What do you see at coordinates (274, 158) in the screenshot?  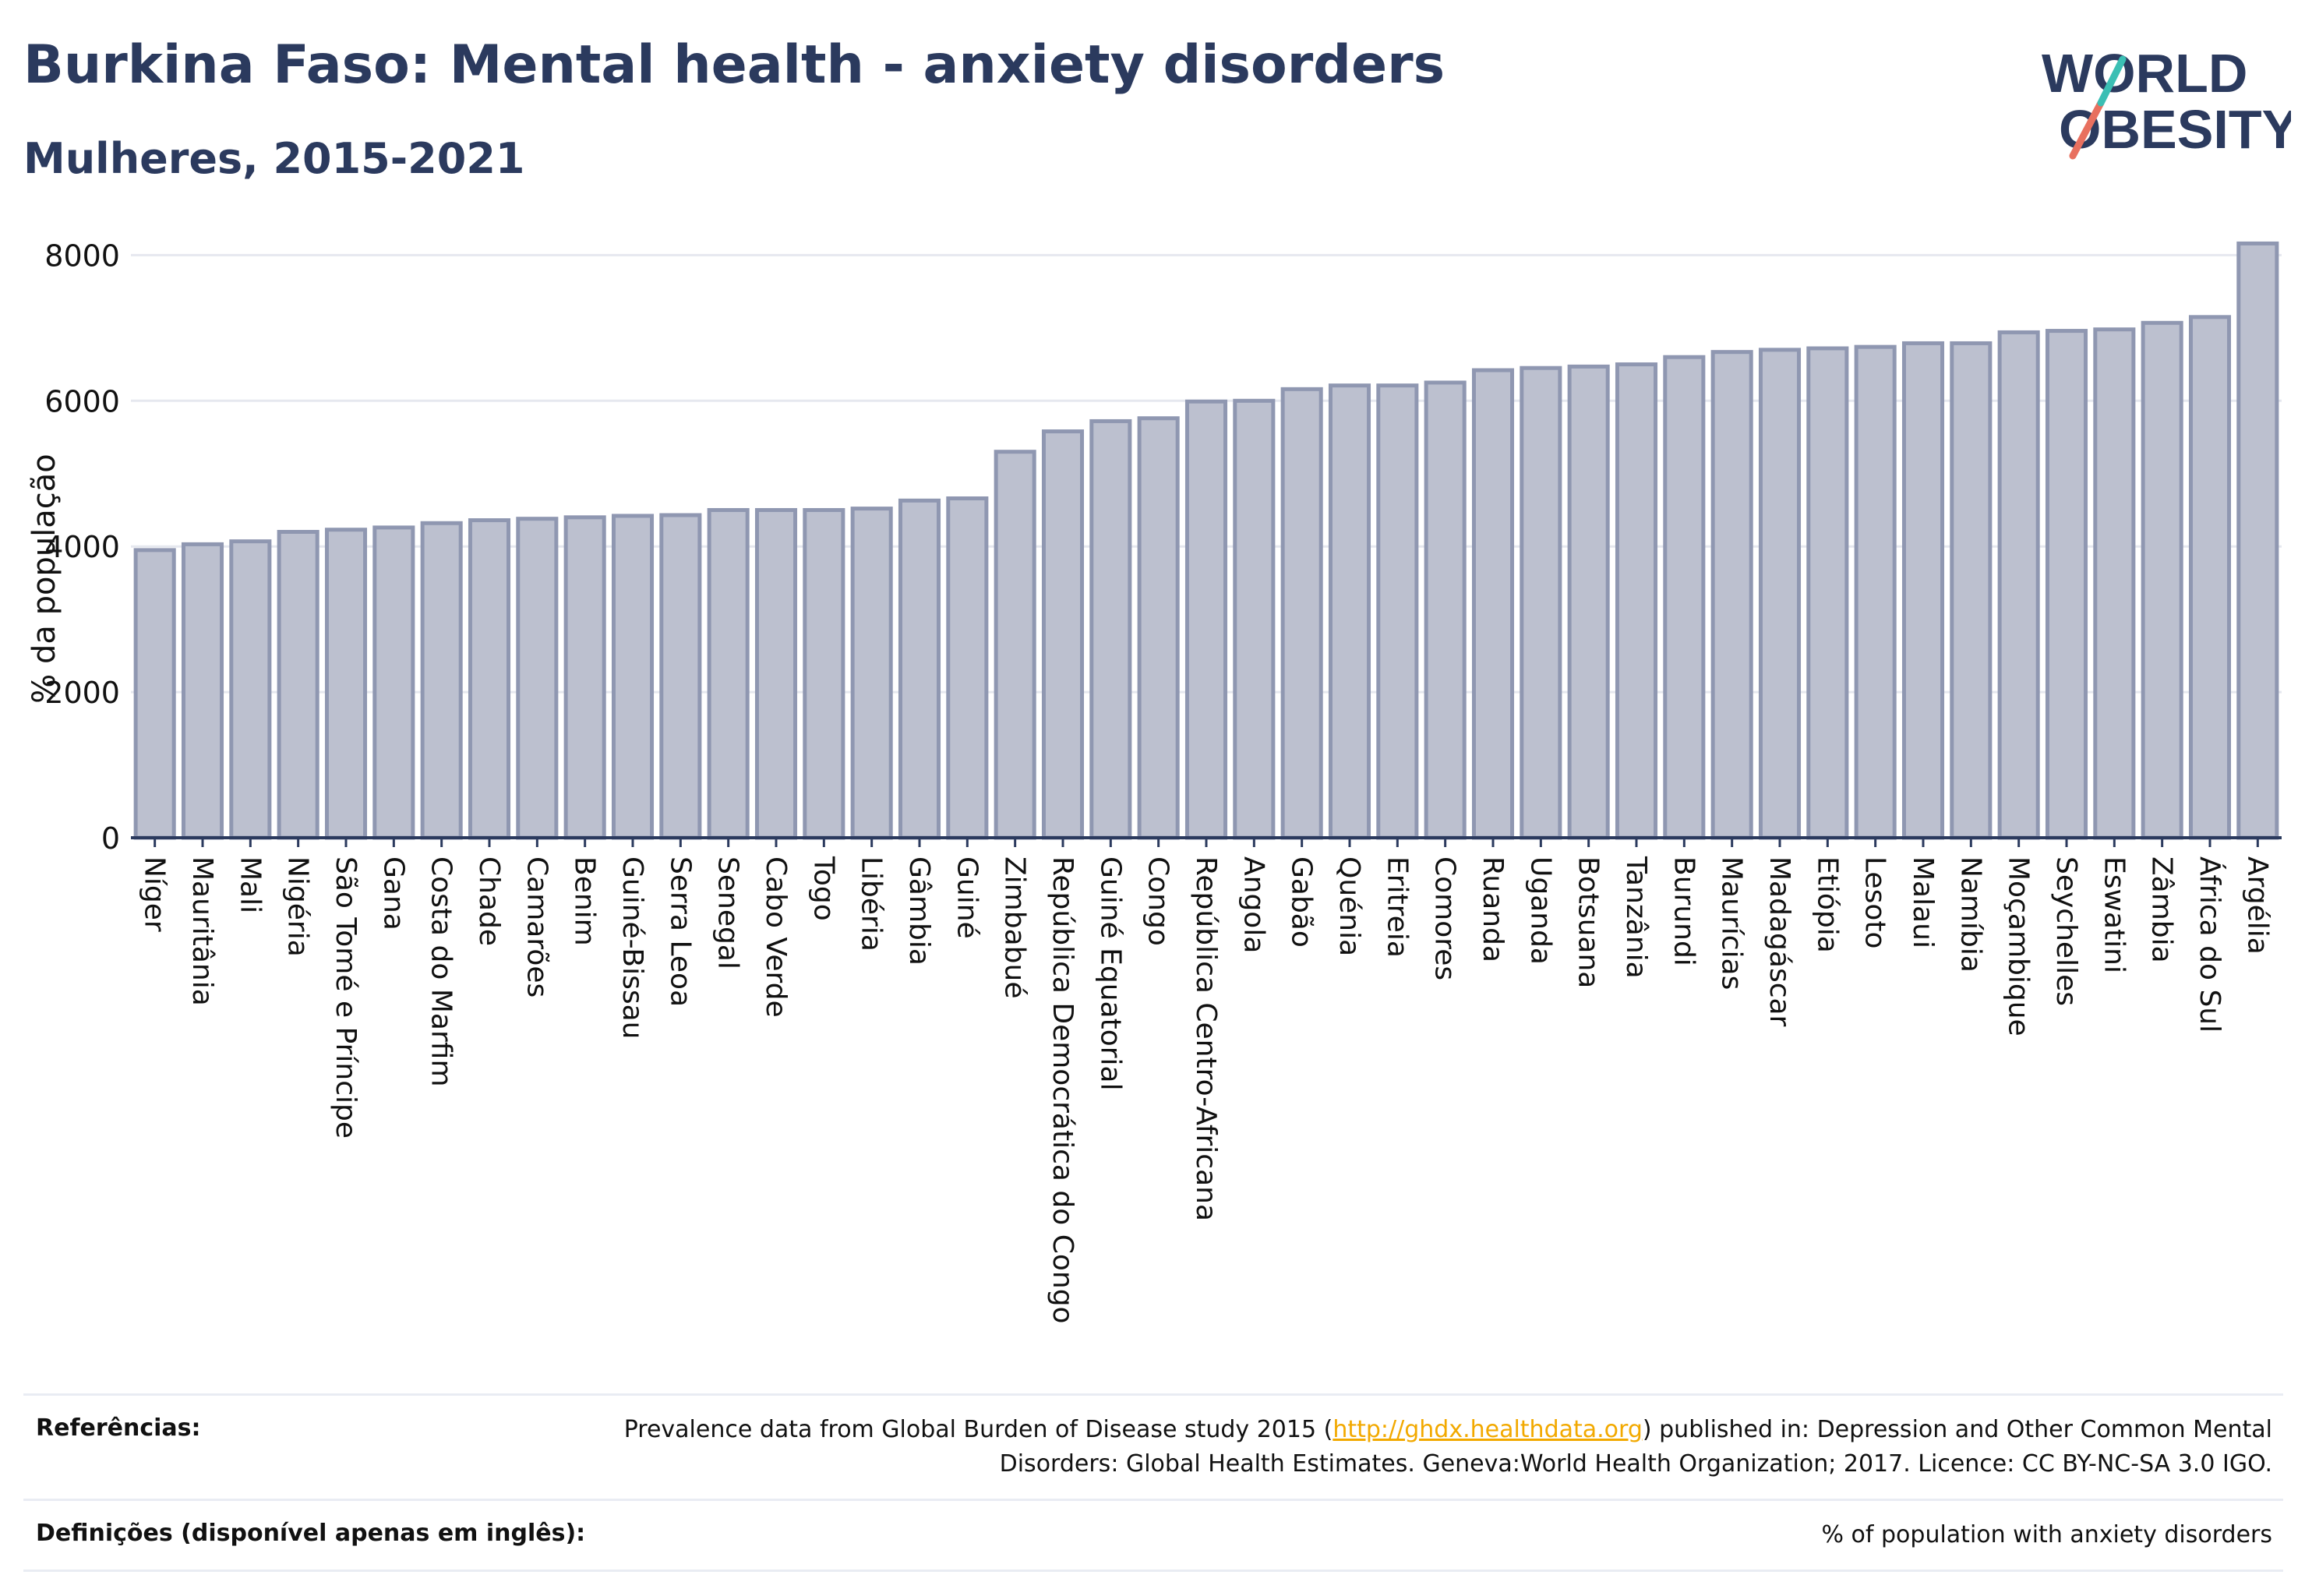 I see `chart-subtitle: Mulheres, 2015-2021` at bounding box center [274, 158].